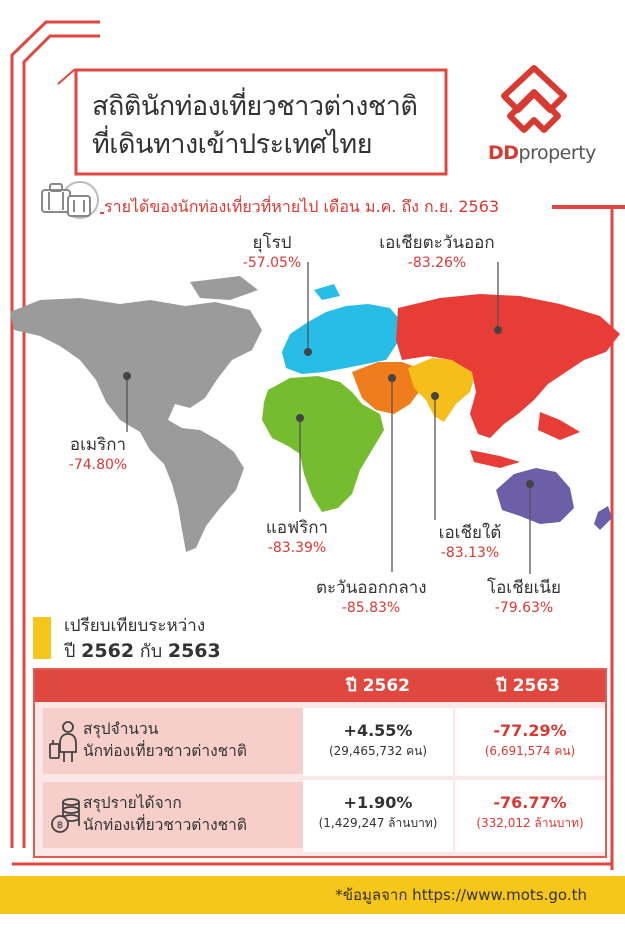 The width and height of the screenshot is (625, 938). I want to click on south-asia-name: เอเชียใต้, so click(470, 533).